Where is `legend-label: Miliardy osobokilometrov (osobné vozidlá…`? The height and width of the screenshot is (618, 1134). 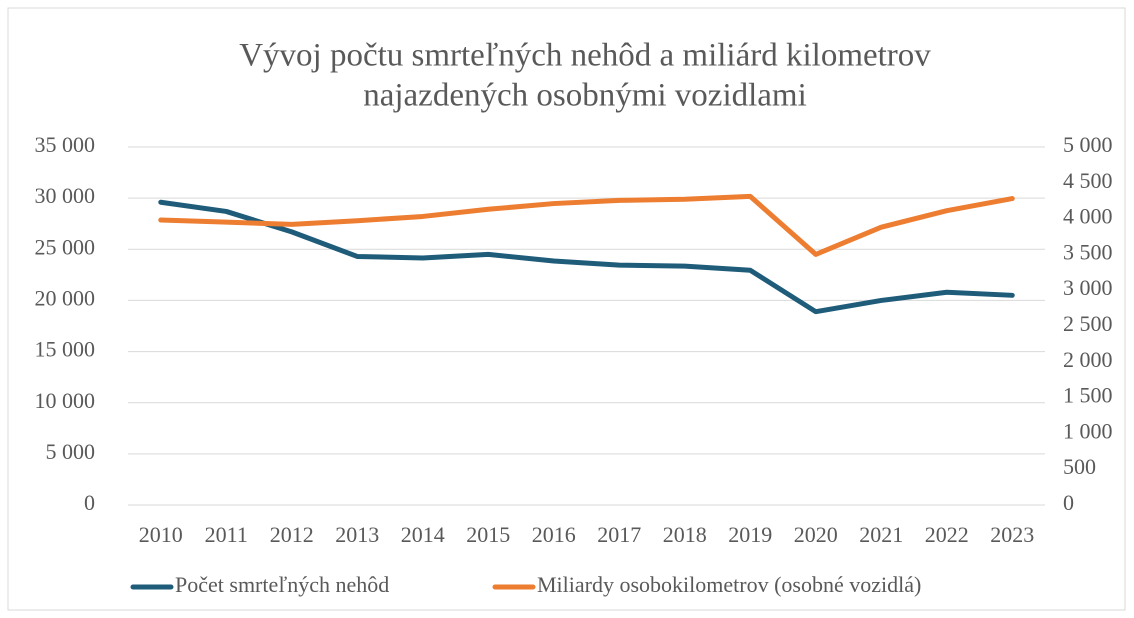
legend-label: Miliardy osobokilometrov (osobné vozidlá… is located at coordinates (729, 584).